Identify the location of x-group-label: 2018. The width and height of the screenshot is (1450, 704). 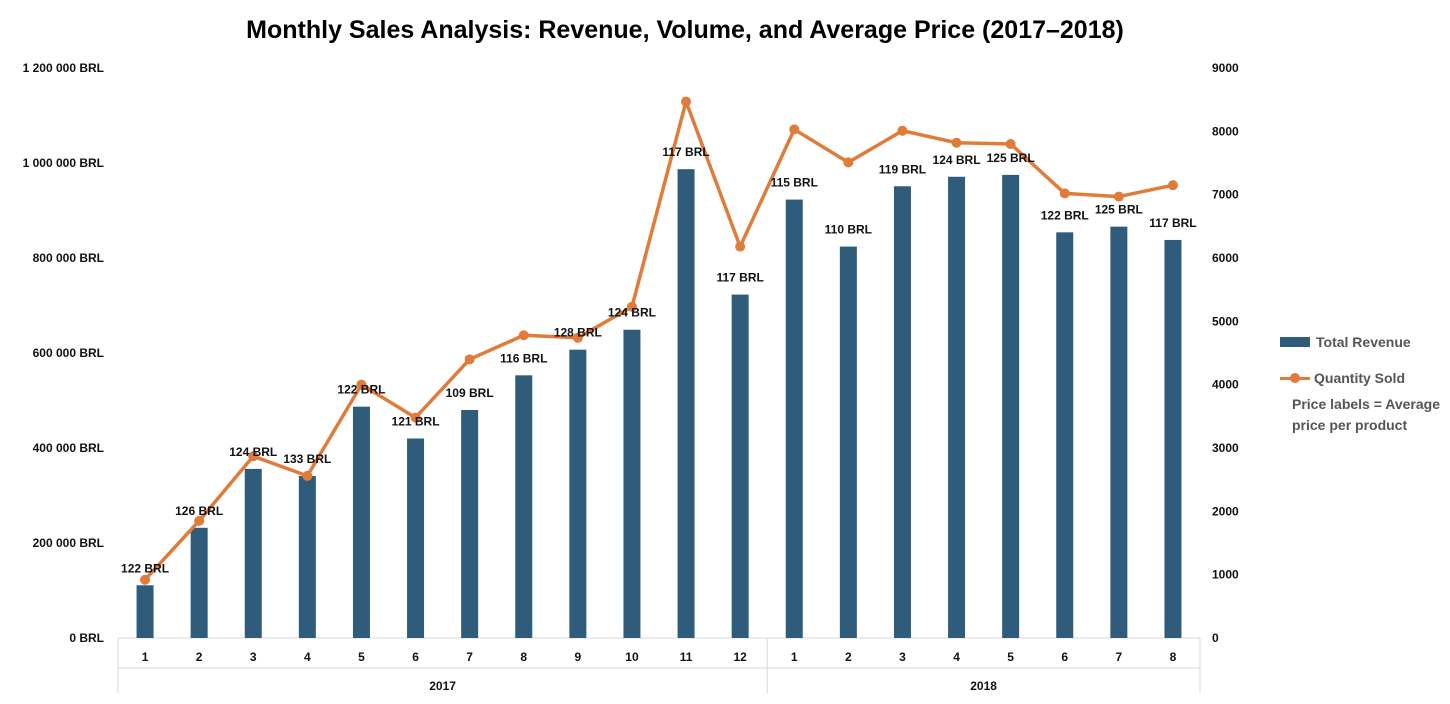
(983, 686).